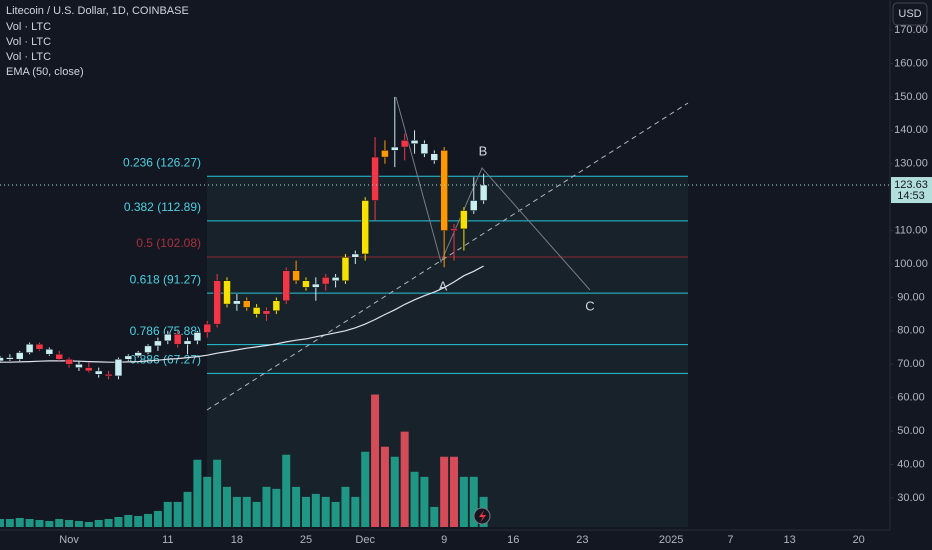 The height and width of the screenshot is (550, 932). Describe the element at coordinates (911, 30) in the screenshot. I see `y-tick-label: 170.00` at that location.